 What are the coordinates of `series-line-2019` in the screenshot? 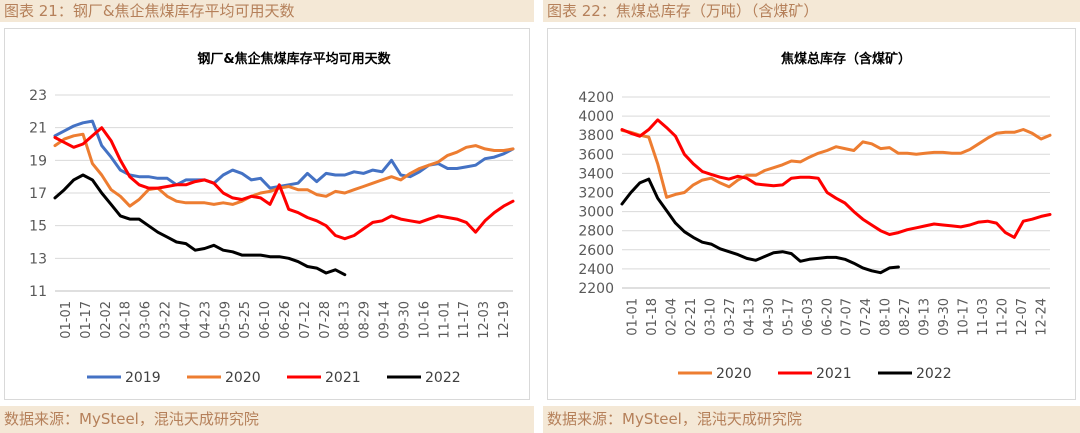 It's located at (284, 154).